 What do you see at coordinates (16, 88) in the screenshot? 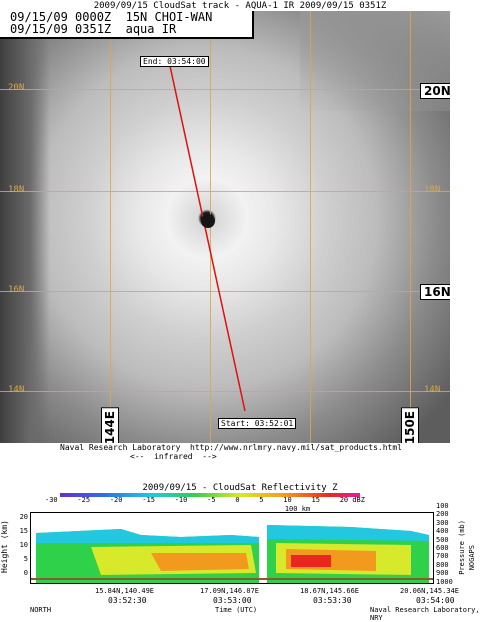
I see `lat-label-left-20n: 20N` at bounding box center [16, 88].